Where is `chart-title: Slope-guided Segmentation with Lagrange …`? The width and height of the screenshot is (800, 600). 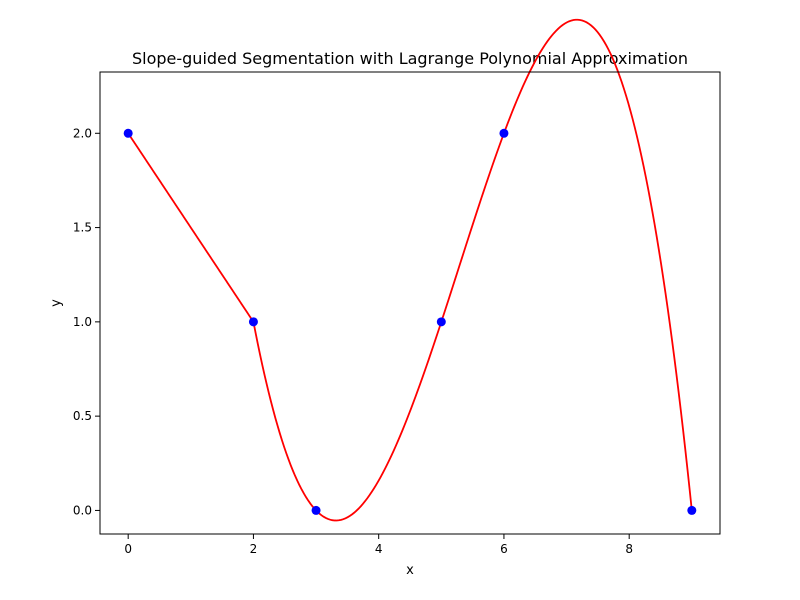
chart-title: Slope-guided Segmentation with Lagrange … is located at coordinates (410, 58).